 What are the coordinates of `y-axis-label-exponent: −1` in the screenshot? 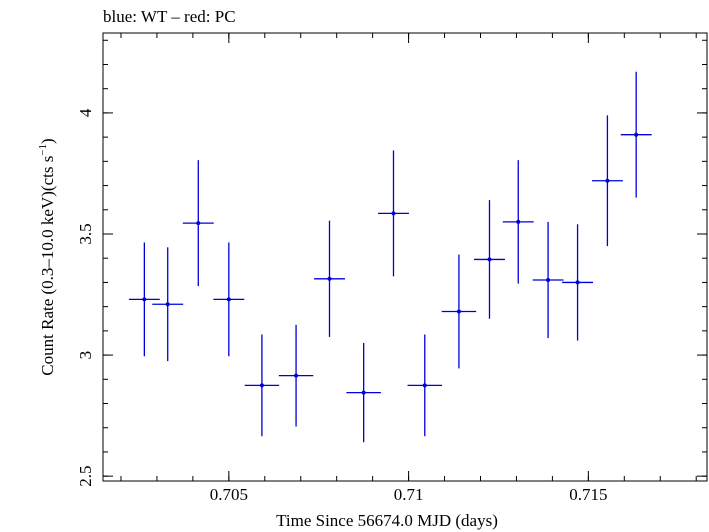 It's located at (43, 150).